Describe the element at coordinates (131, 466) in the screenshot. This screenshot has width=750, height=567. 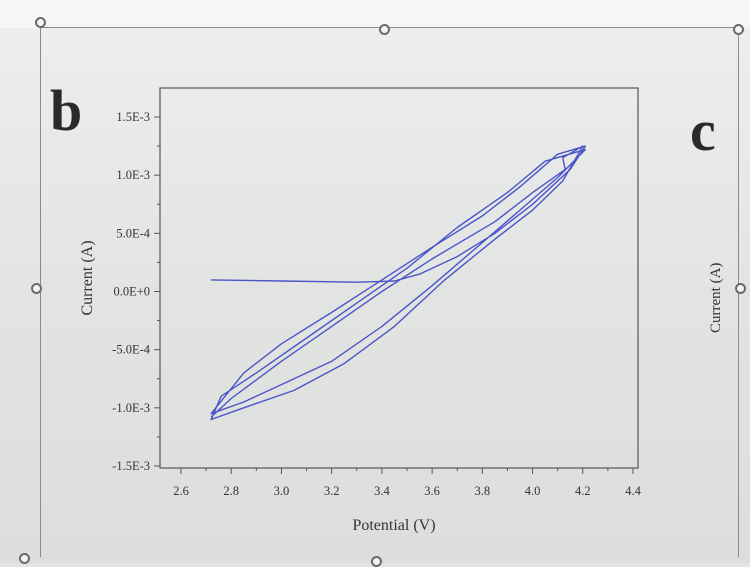
I see `y-tick-label: -1.5E-3` at that location.